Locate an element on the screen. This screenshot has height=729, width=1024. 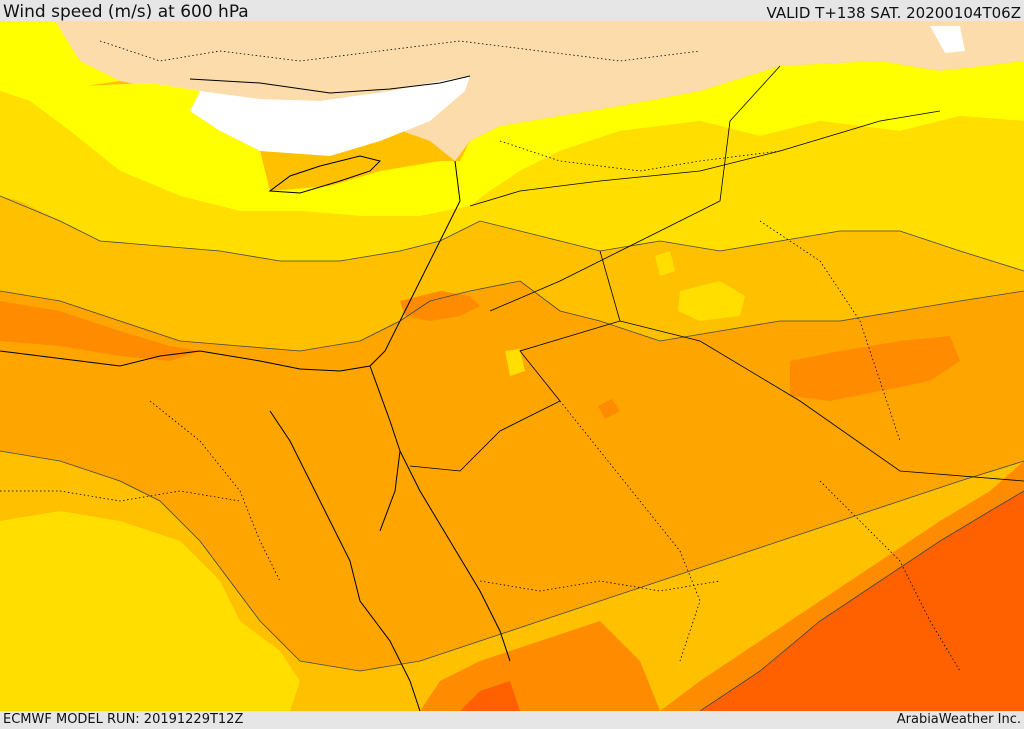
wind-band-orange-dark-s is located at coordinates (490, 696).